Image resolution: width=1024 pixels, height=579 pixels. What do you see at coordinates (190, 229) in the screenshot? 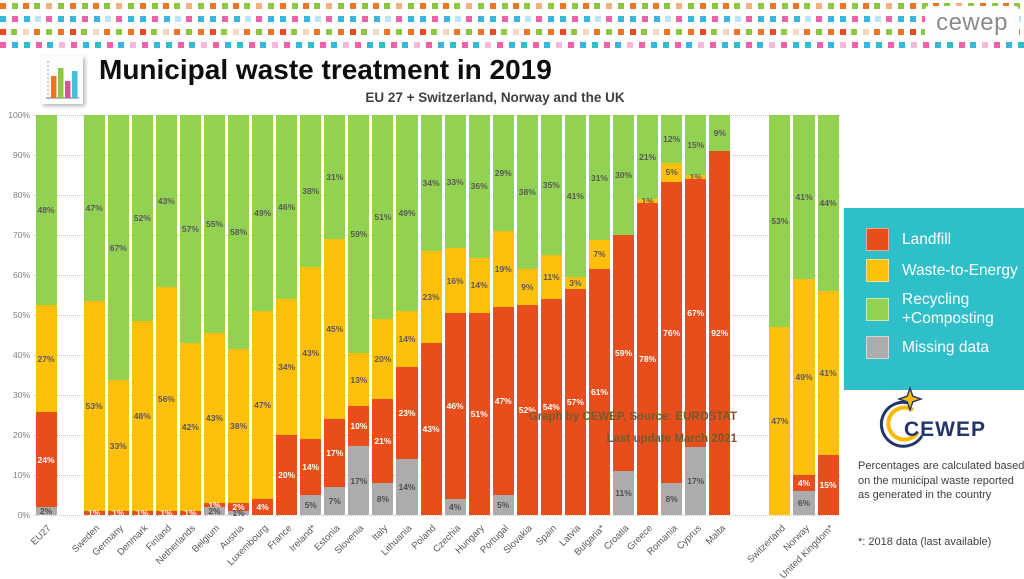
I see `recycling-segment: 57%` at bounding box center [190, 229].